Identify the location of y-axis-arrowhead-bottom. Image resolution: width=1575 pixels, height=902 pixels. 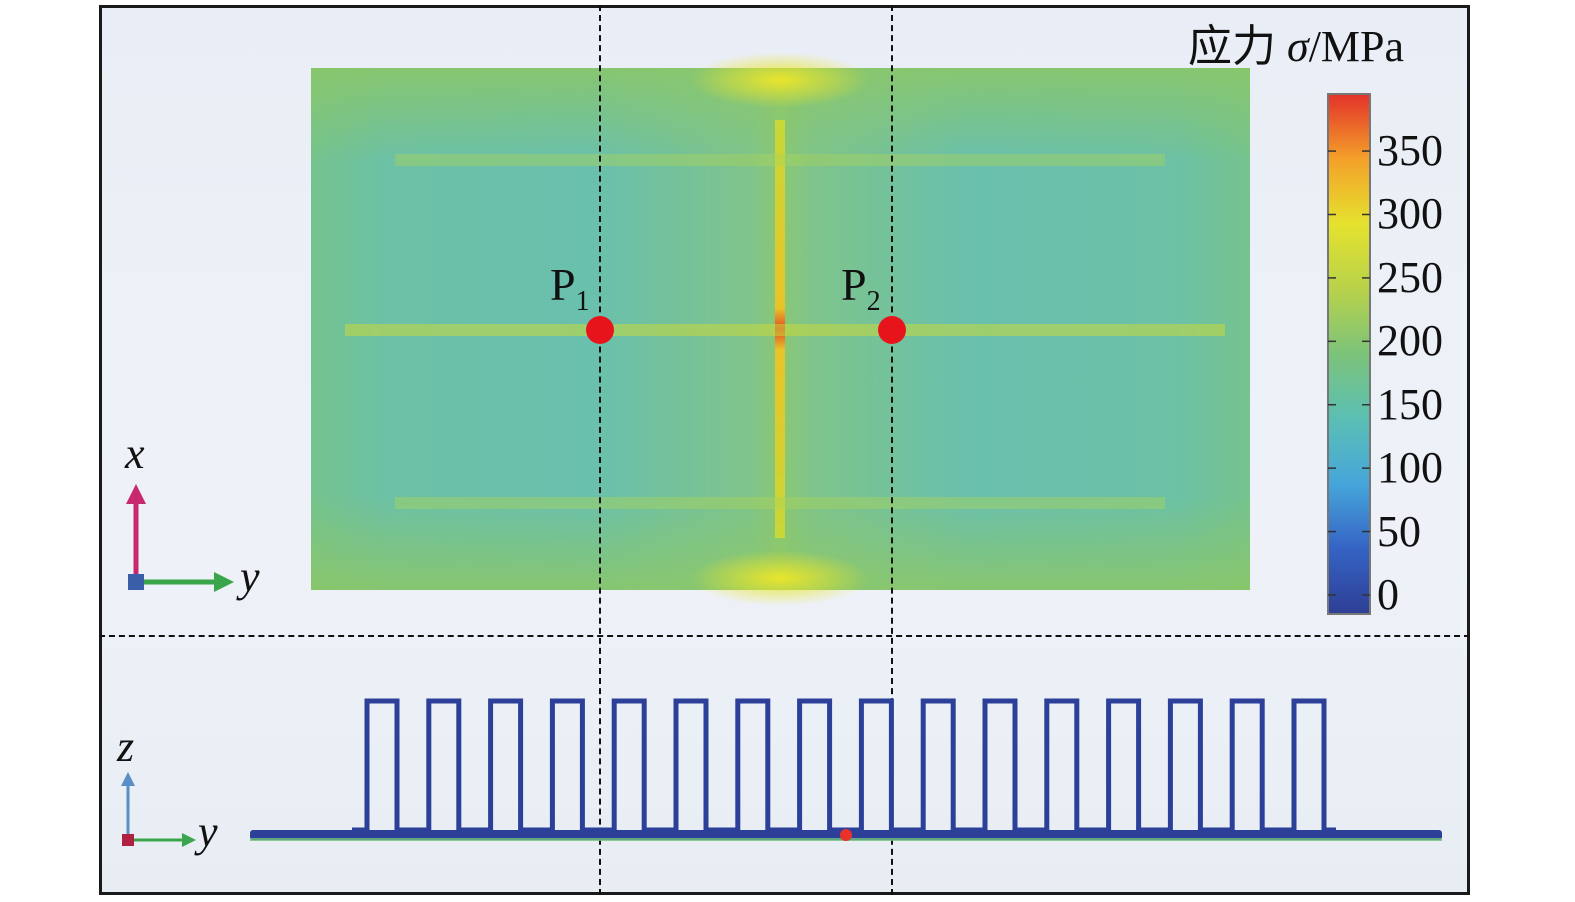
(189, 840).